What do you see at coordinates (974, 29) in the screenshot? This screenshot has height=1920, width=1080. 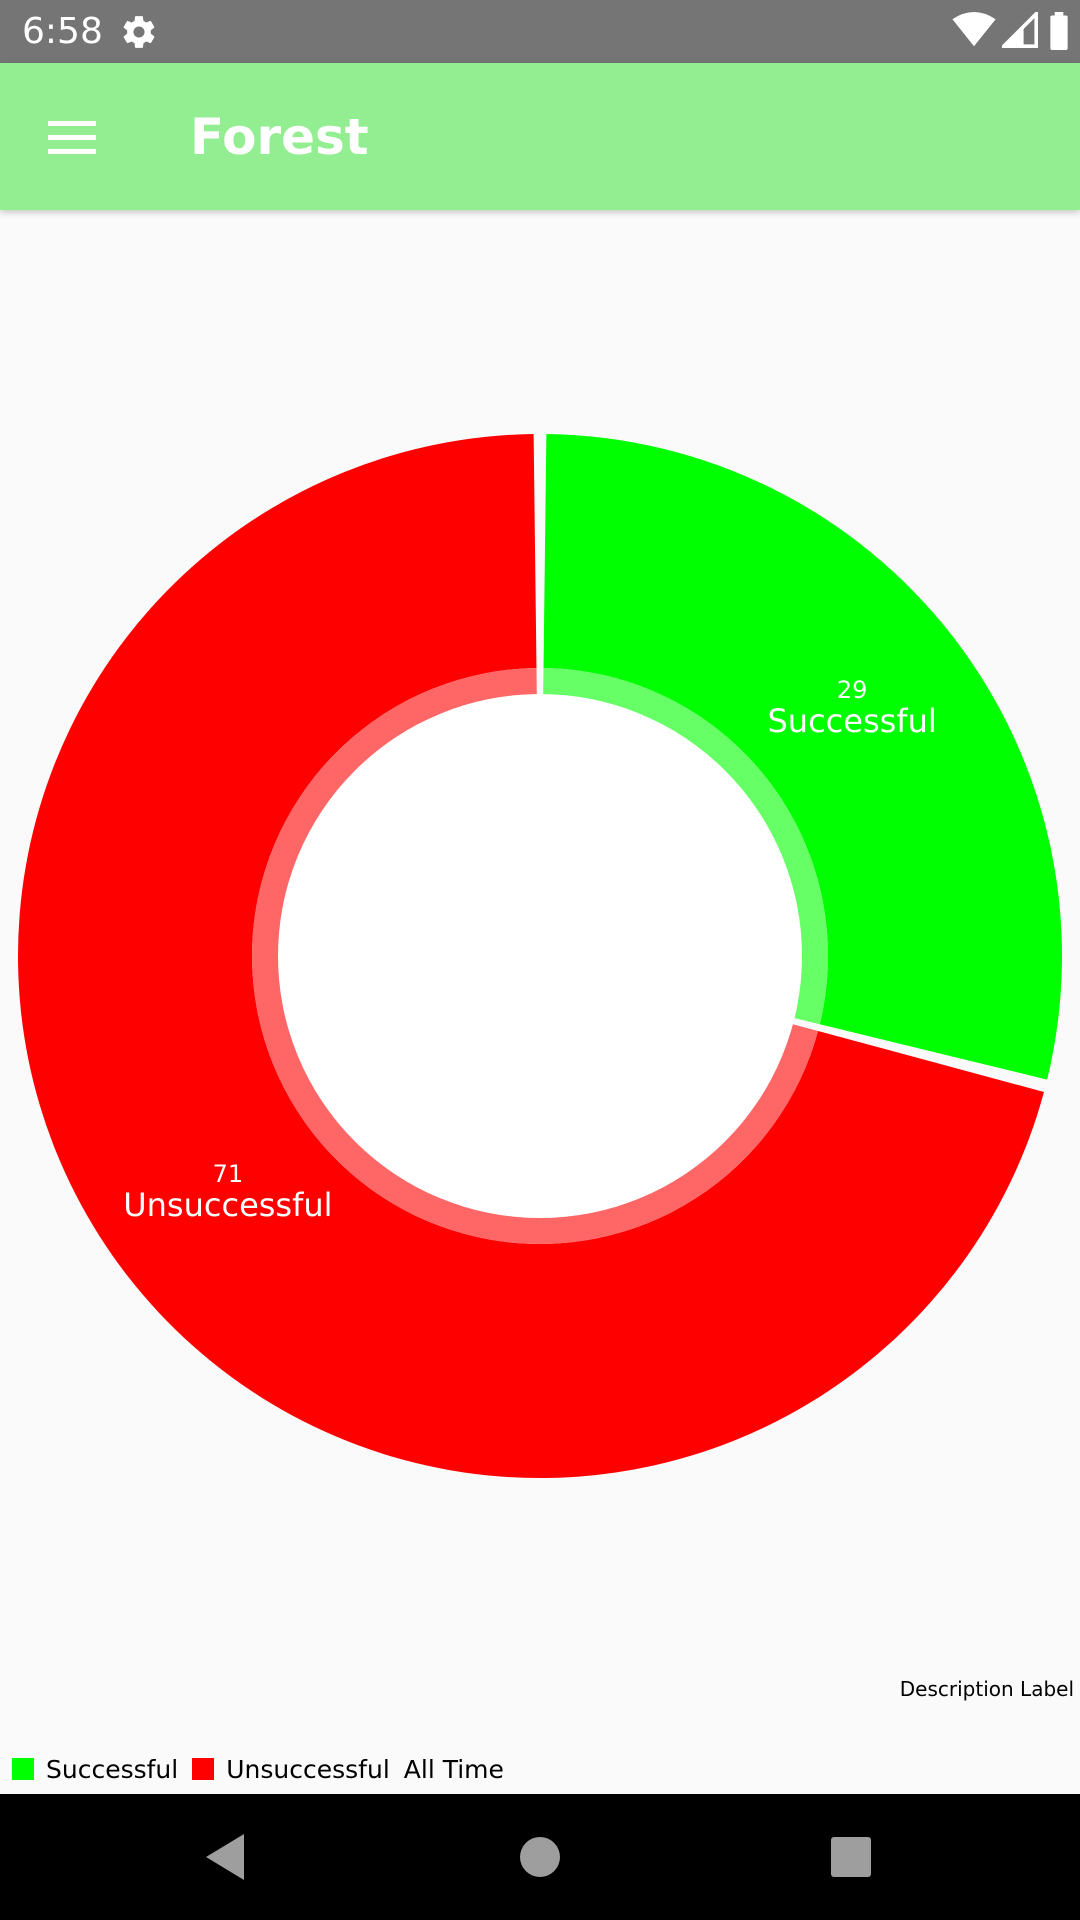 I see `wifi-icon` at bounding box center [974, 29].